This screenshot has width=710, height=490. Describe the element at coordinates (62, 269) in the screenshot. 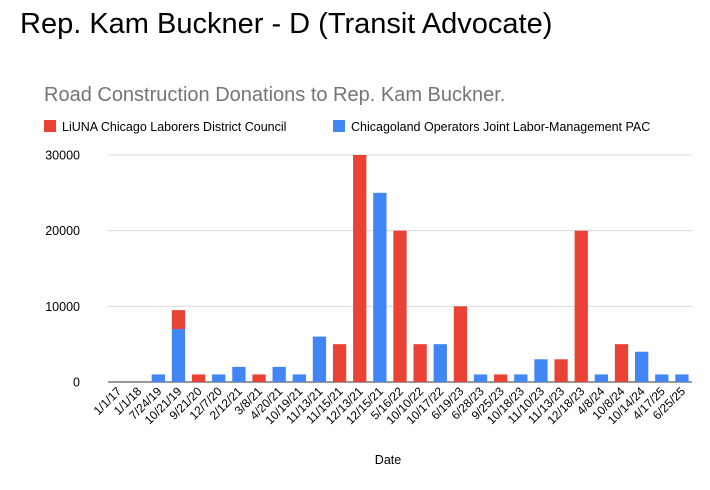

I see `y-axis-ticks: 0 10000 20000 30000` at that location.